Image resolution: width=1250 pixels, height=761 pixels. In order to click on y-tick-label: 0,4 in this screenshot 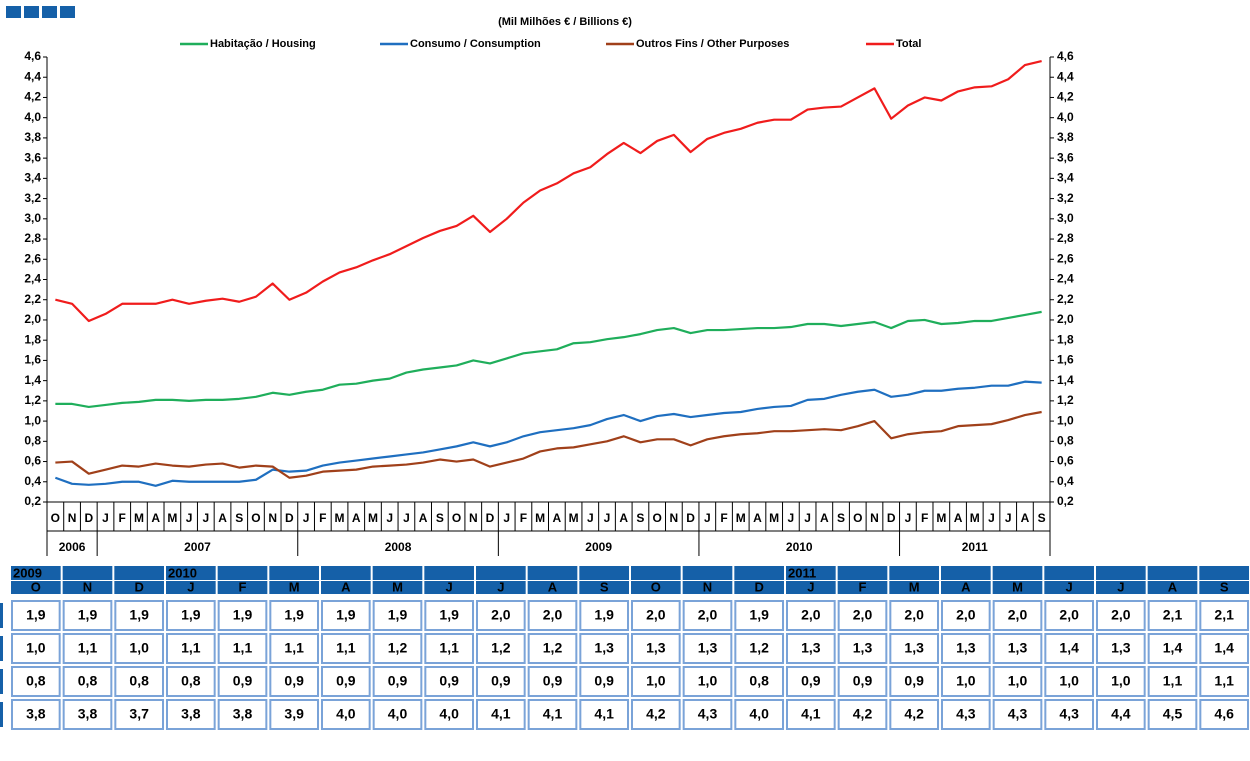, I will do `click(32, 481)`.